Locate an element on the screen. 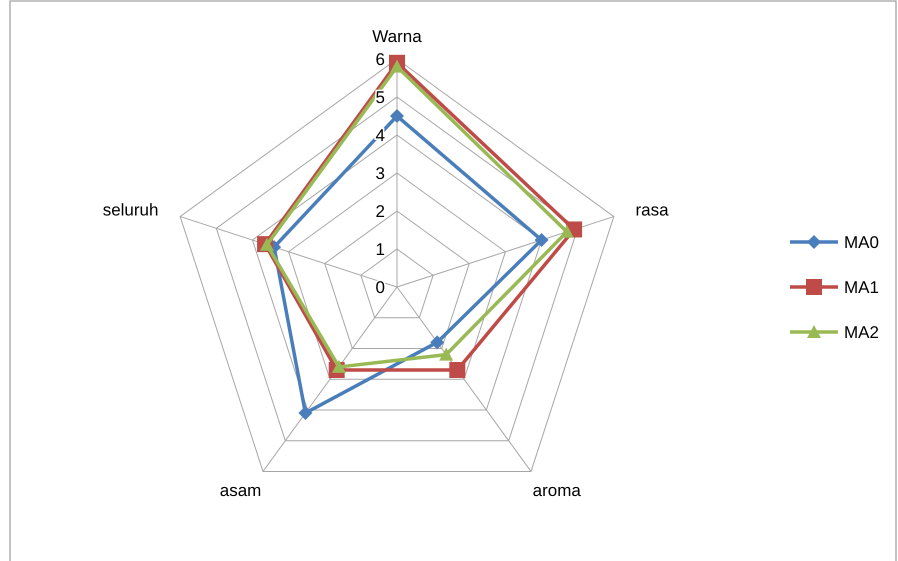  spoke-label: asam is located at coordinates (241, 490).